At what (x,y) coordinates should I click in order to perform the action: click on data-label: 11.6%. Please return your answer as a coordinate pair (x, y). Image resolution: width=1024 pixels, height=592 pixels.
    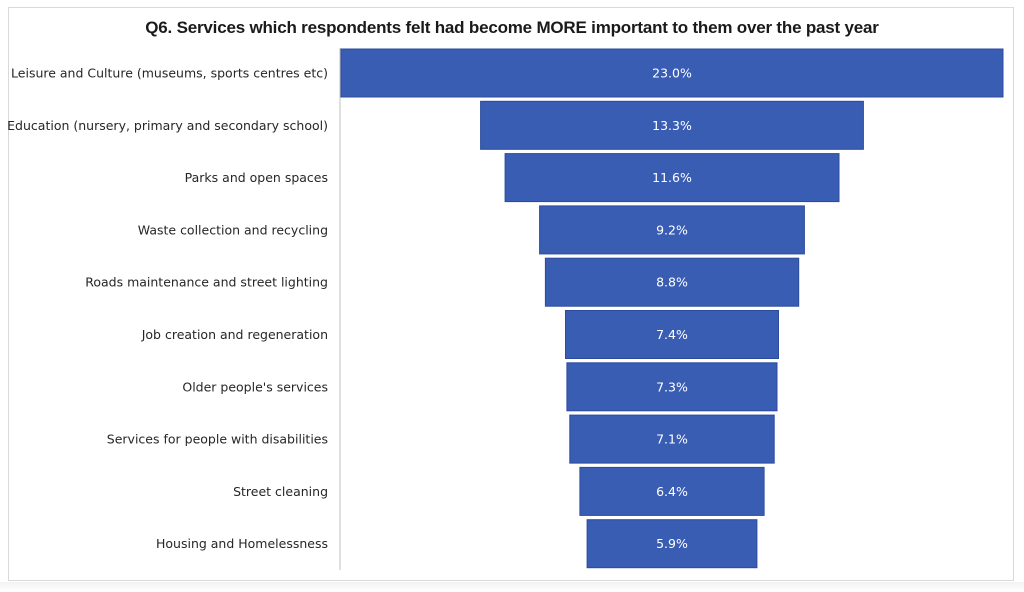
    Looking at the image, I should click on (672, 177).